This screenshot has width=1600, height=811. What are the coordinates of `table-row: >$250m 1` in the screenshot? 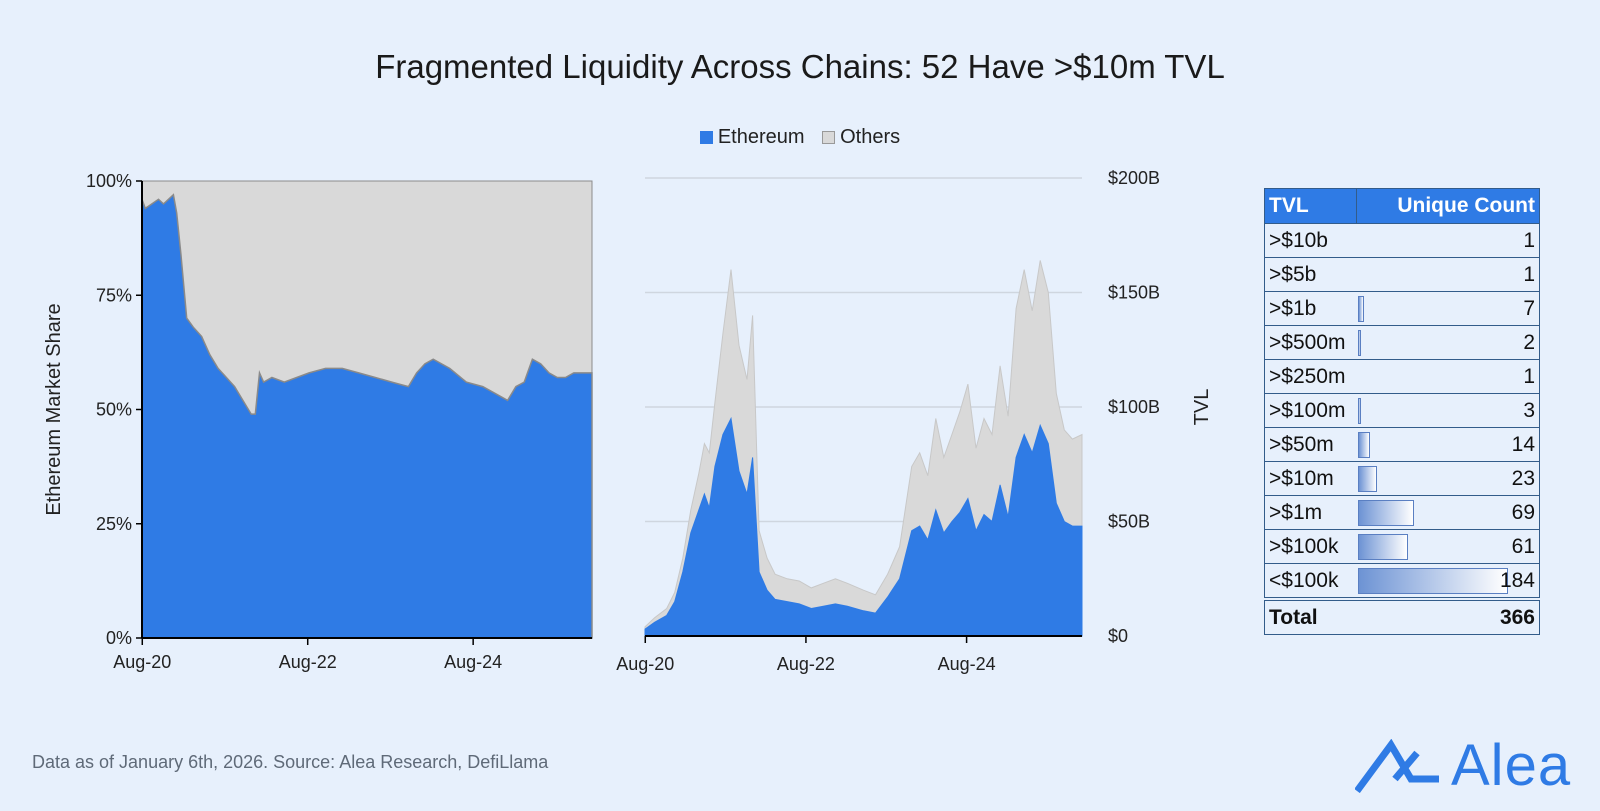 It's located at (1402, 376).